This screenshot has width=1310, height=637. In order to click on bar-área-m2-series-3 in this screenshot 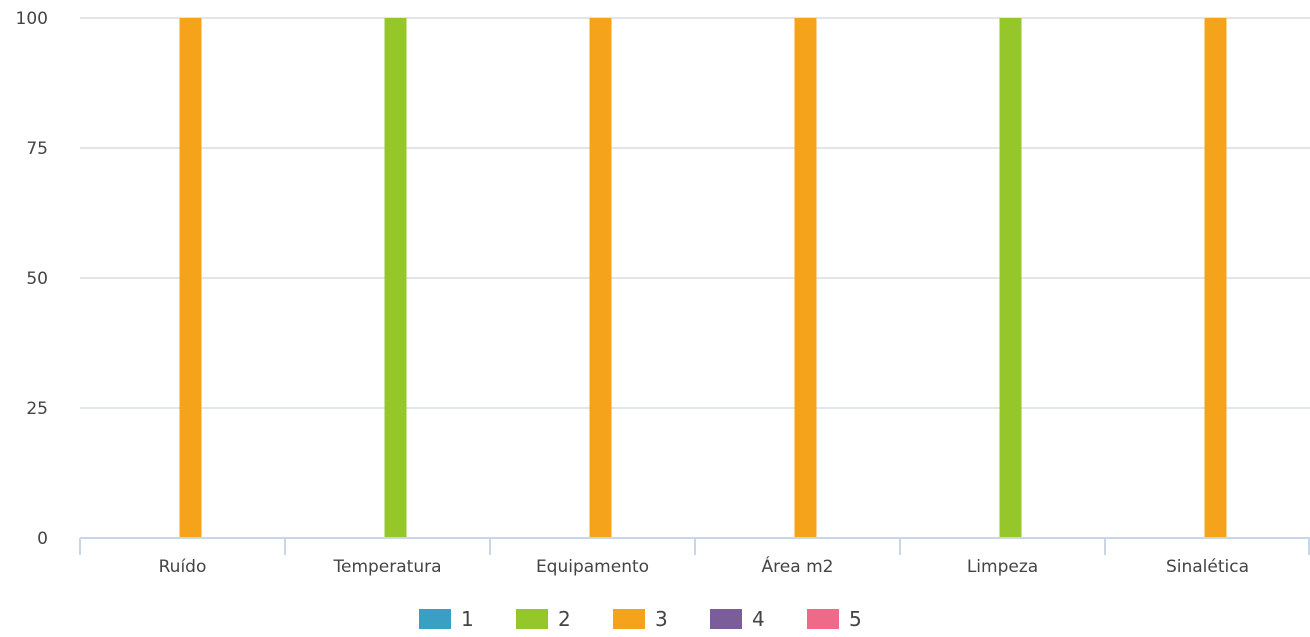, I will do `click(805, 278)`.